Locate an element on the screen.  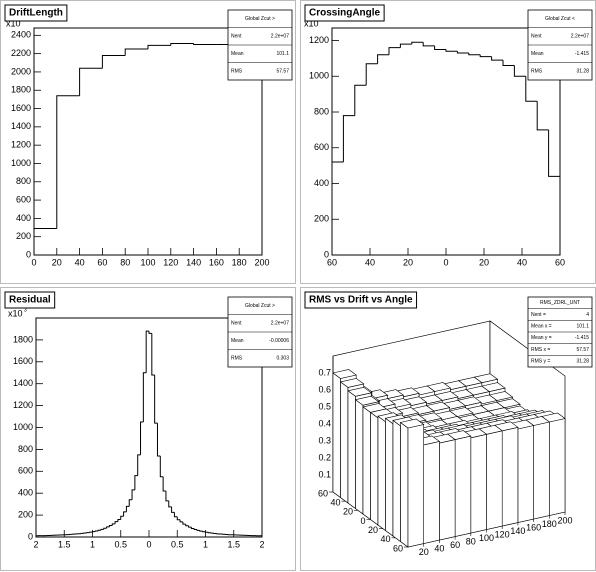
x-tick-label: 180 is located at coordinates (549, 524).